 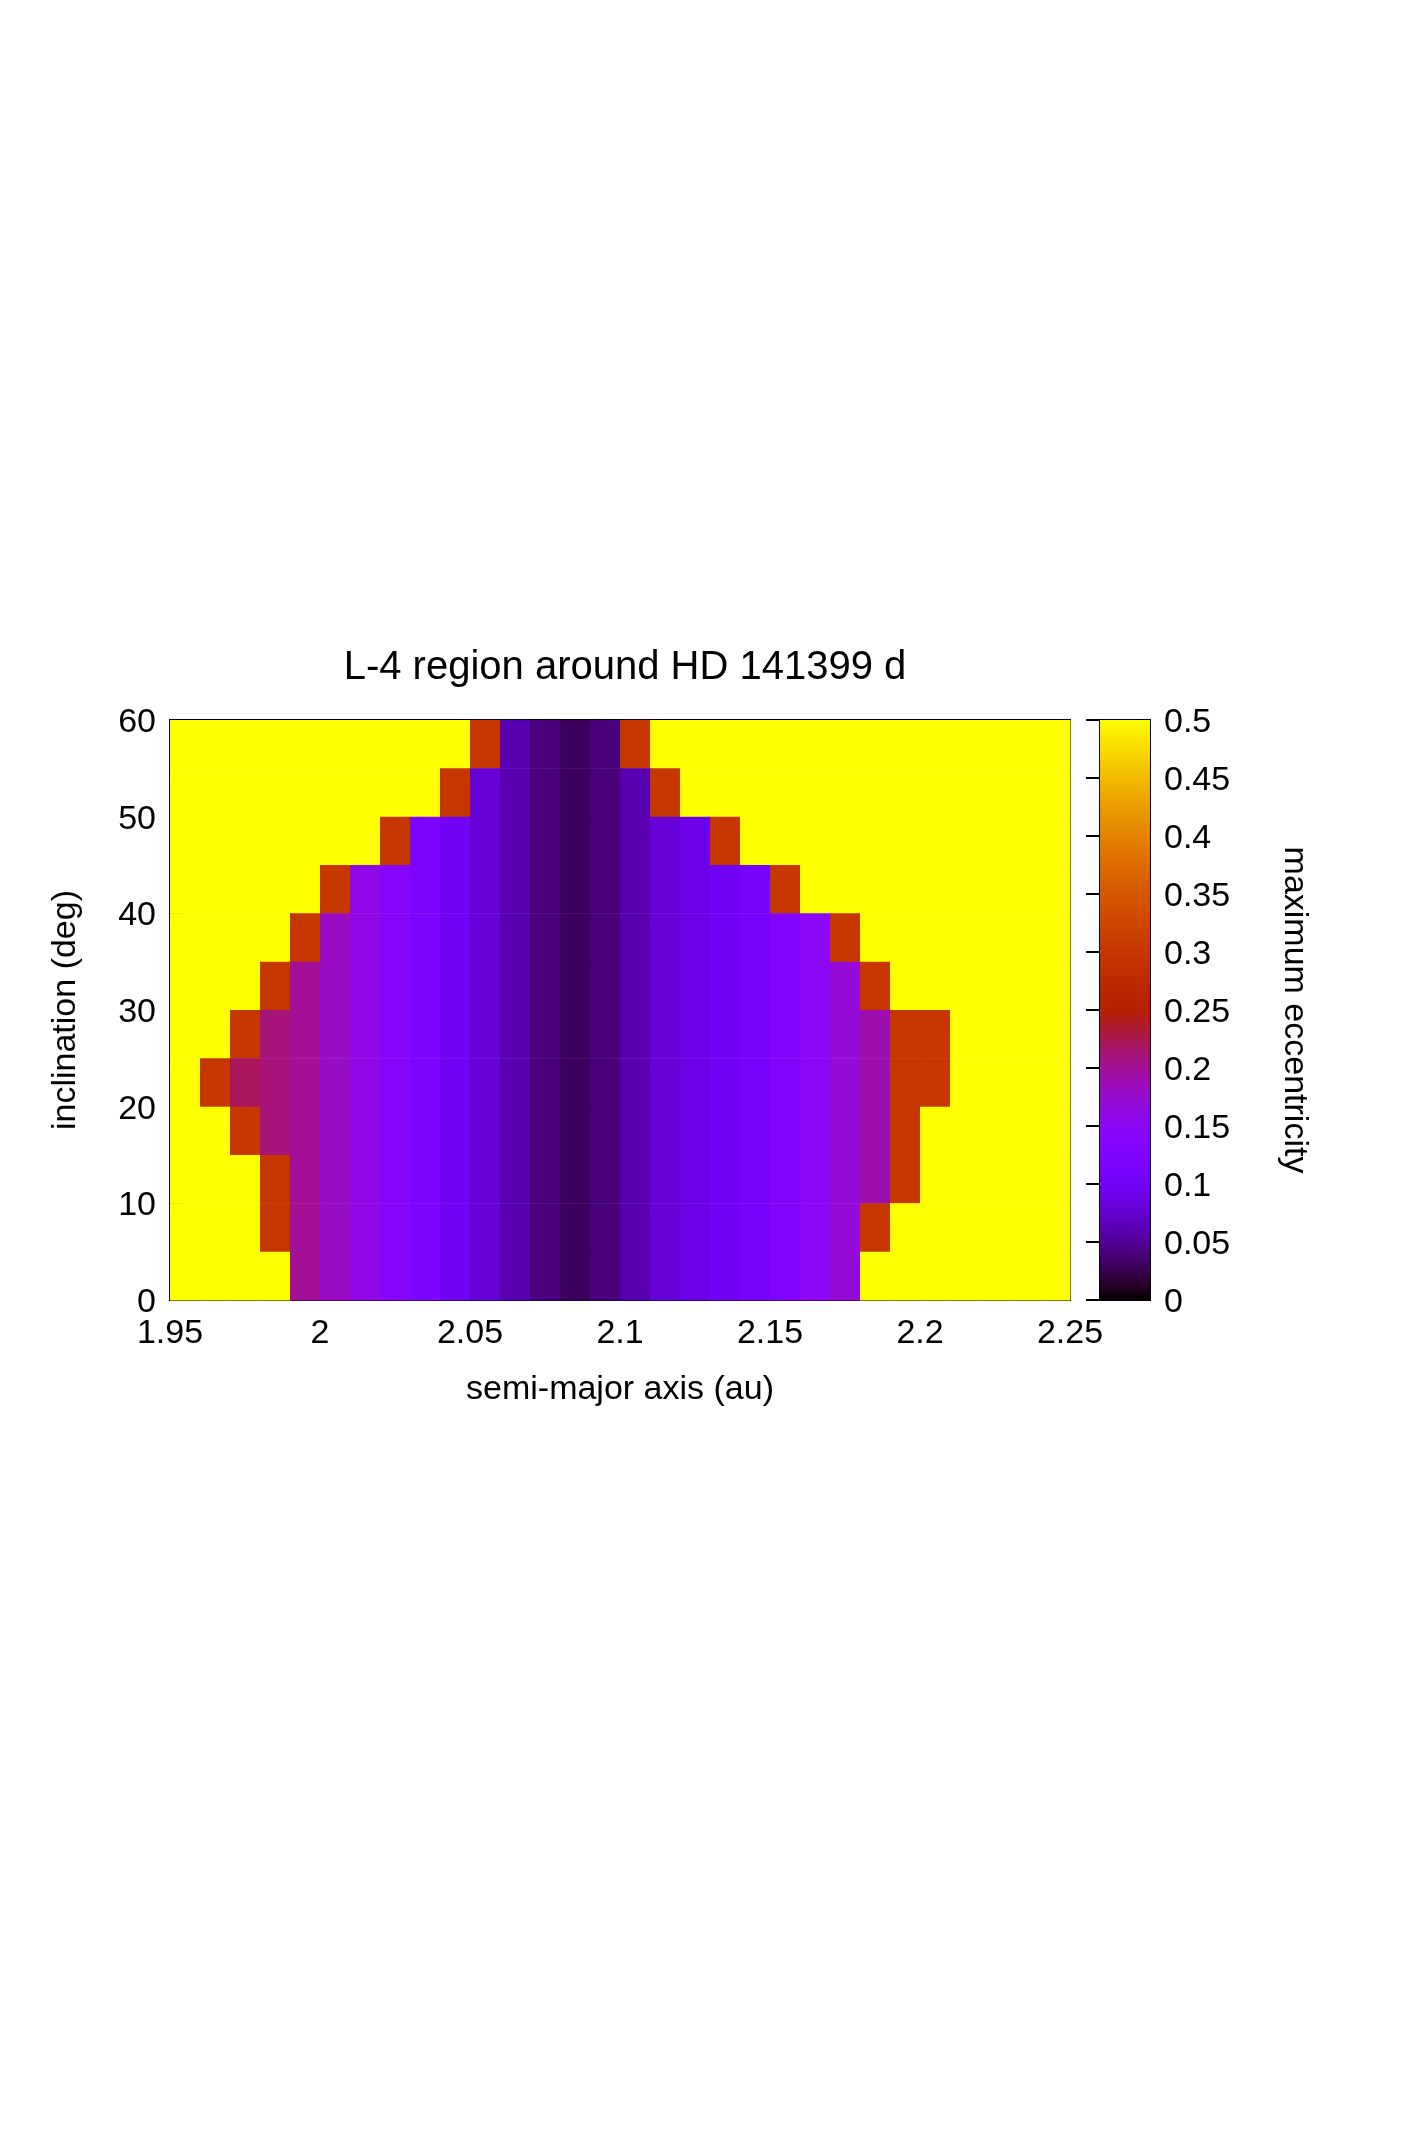 What do you see at coordinates (1070, 1331) in the screenshot?
I see `x-tick-label: 2.25` at bounding box center [1070, 1331].